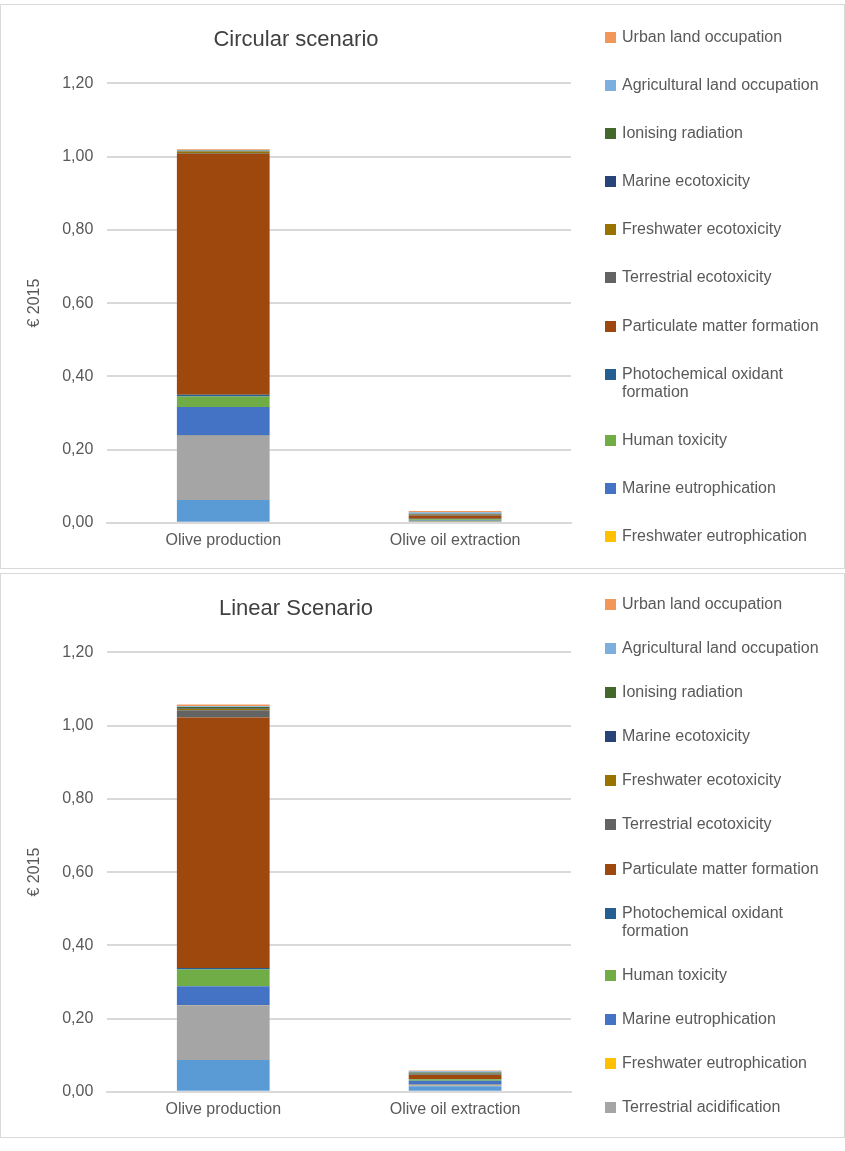 This screenshot has width=845, height=1151. Describe the element at coordinates (296, 39) in the screenshot. I see `chart-title: Circular scenario` at that location.